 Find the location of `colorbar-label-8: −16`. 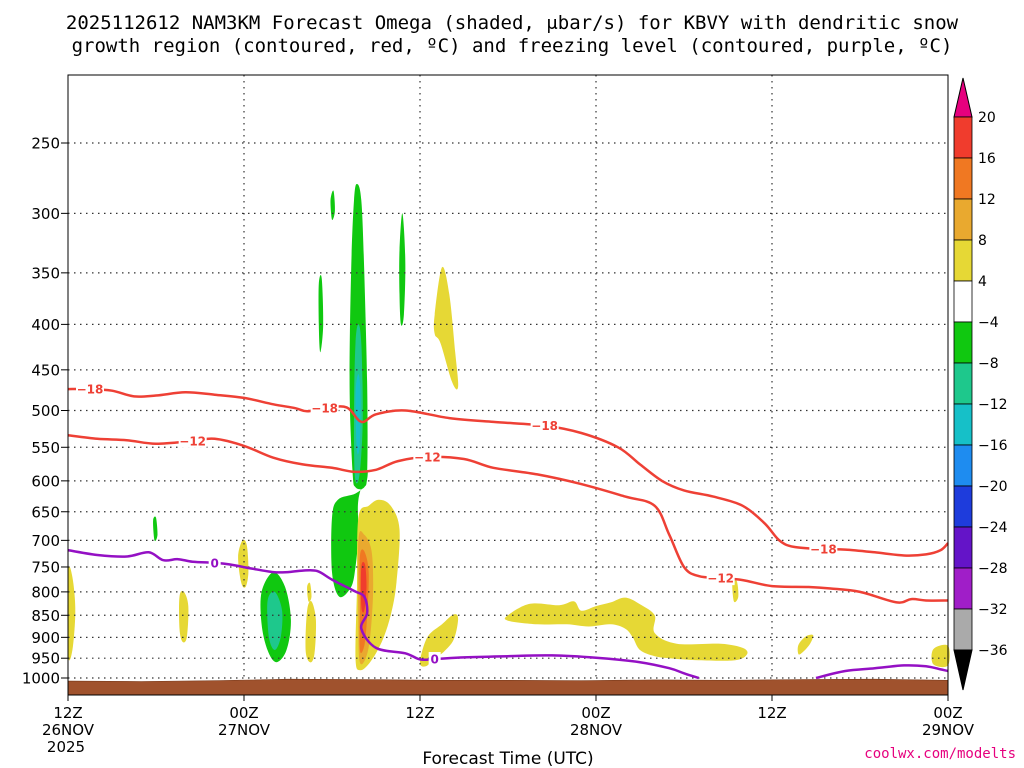

colorbar-label-8: −16 is located at coordinates (993, 446).